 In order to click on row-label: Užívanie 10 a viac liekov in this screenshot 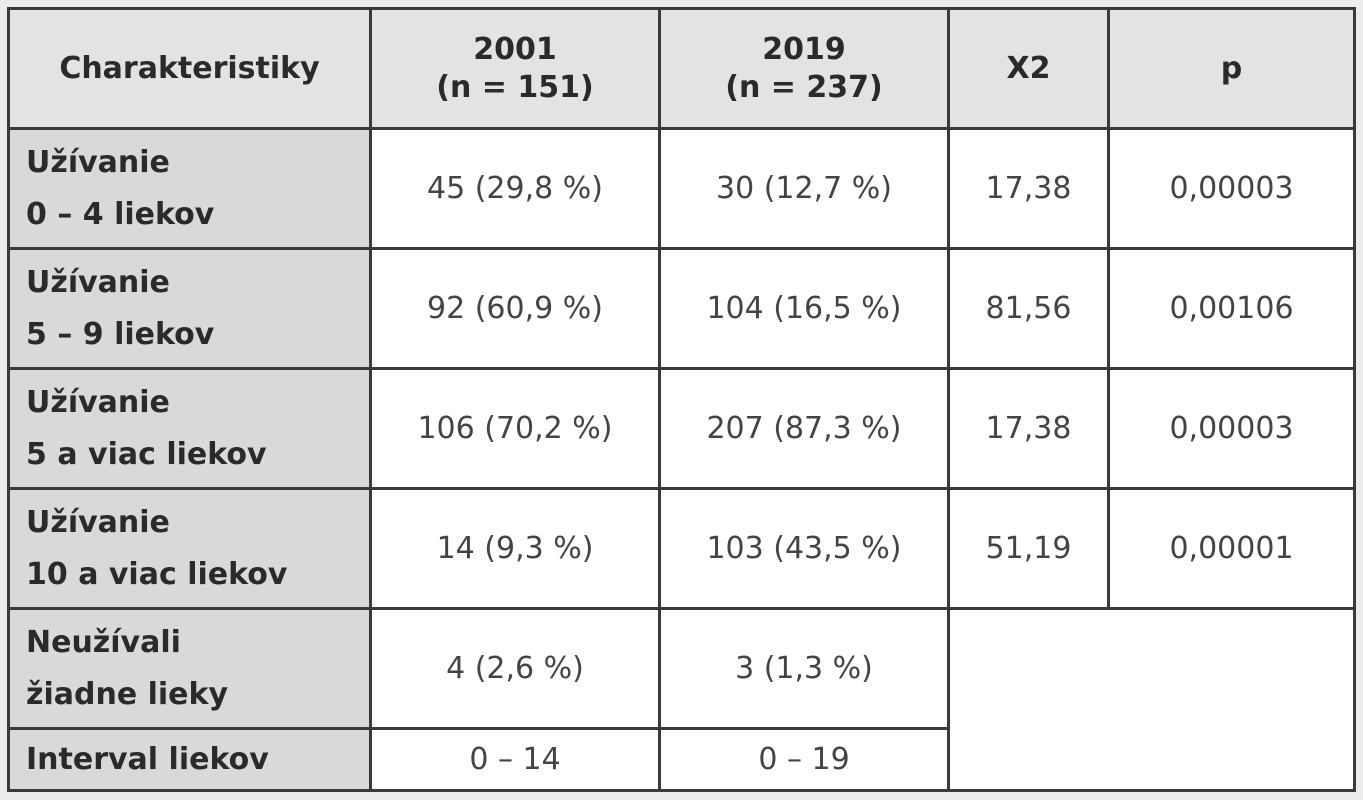, I will do `click(189, 548)`.